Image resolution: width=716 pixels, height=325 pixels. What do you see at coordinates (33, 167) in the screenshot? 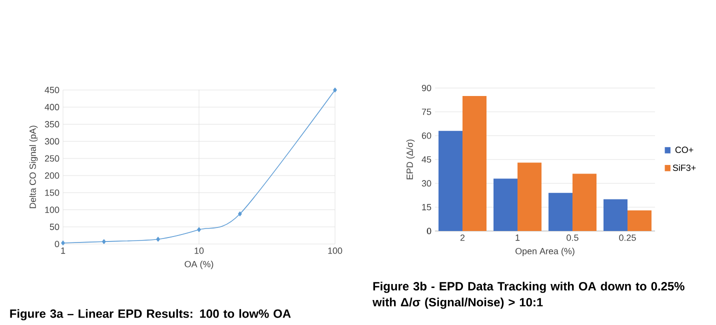
I see `y-axis-title: Delta CO Signal (pA)` at bounding box center [33, 167].